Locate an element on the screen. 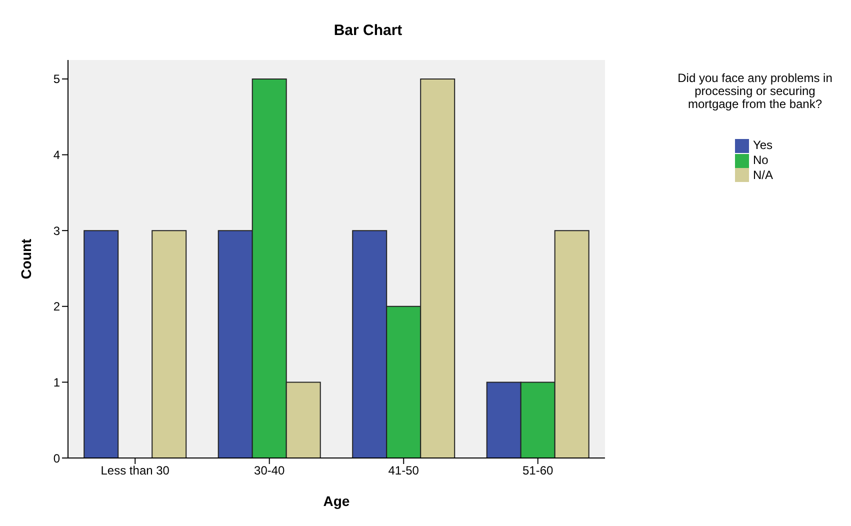 The width and height of the screenshot is (851, 526). y-tick-label: 0 is located at coordinates (56, 458).